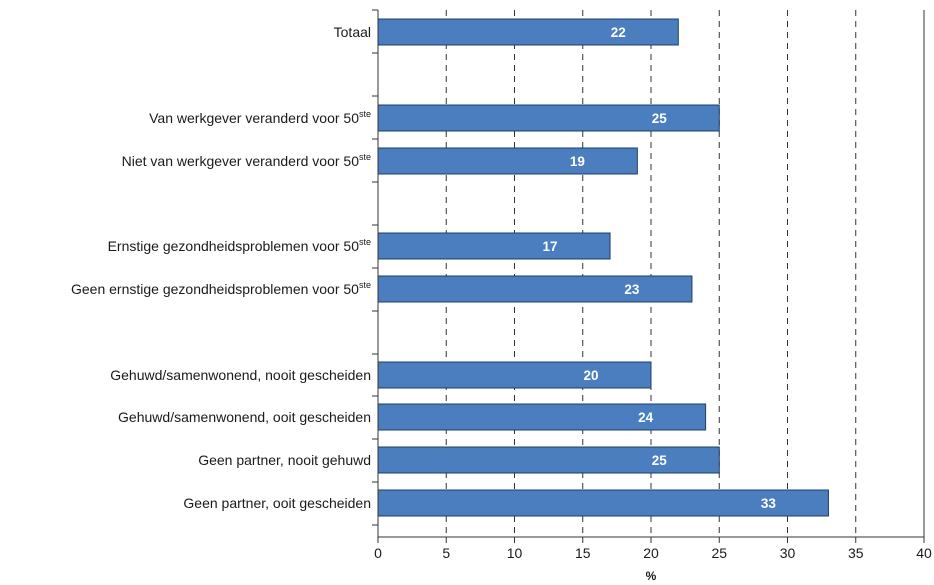 The height and width of the screenshot is (585, 934). I want to click on data-label: 33, so click(769, 503).